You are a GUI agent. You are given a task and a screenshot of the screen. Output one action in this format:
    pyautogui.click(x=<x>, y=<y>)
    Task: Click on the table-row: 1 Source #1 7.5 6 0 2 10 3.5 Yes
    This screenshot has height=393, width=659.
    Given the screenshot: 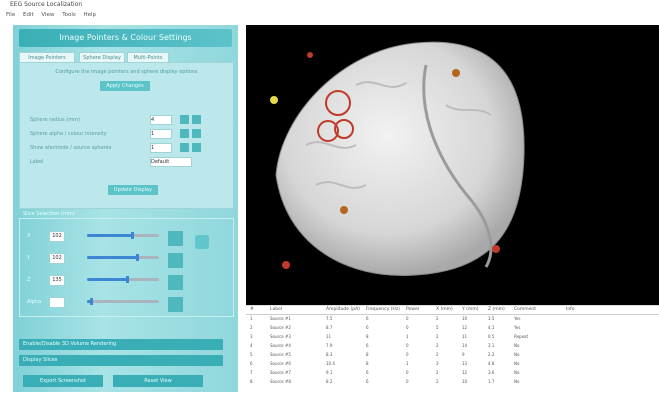 What is the action you would take?
    pyautogui.click(x=452, y=319)
    